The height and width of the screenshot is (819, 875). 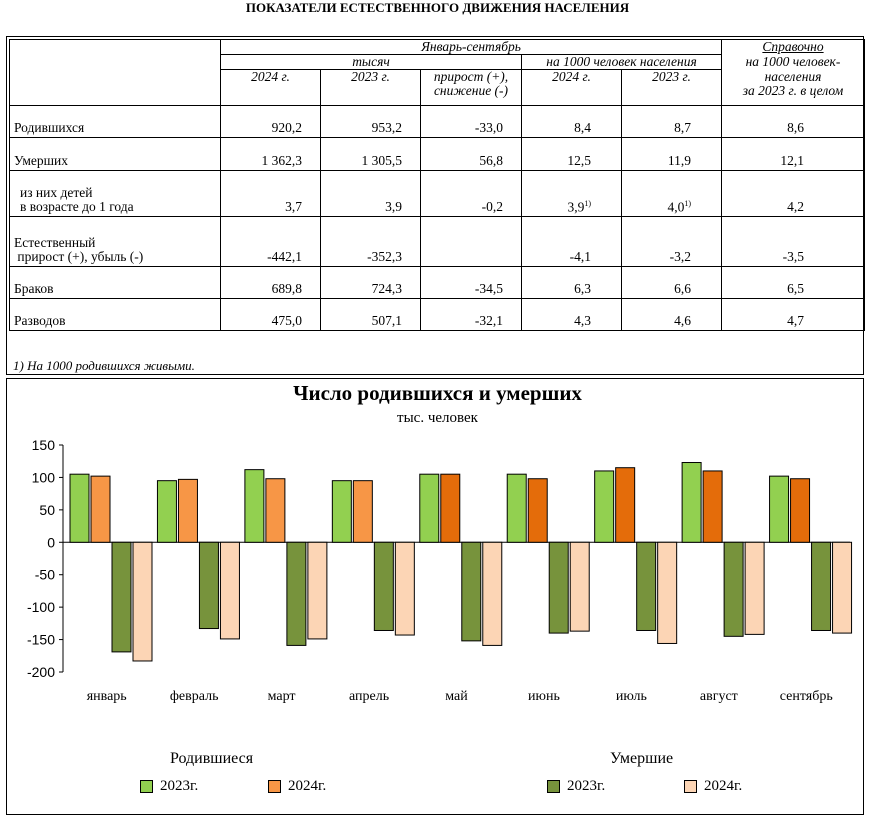 I want to click on chart-title: Число родившихся и умерших, so click(x=437, y=393).